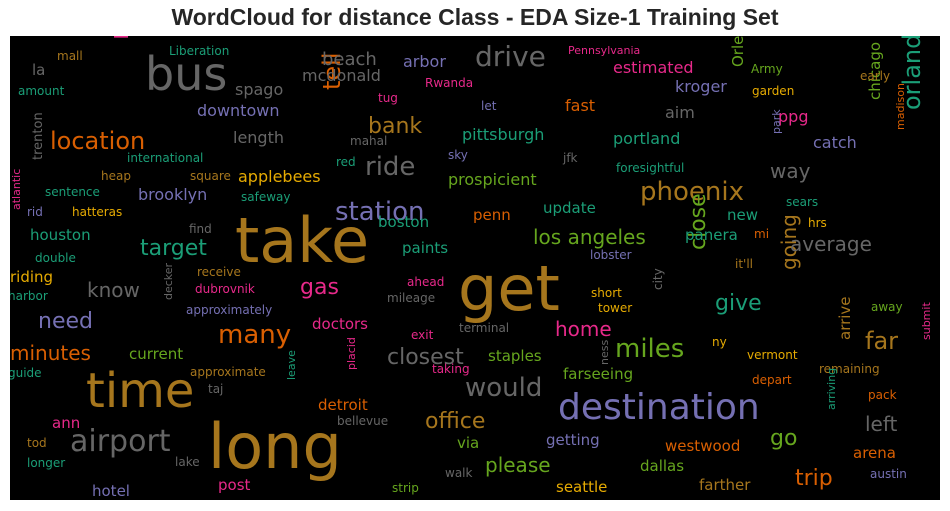 The image size is (950, 511). What do you see at coordinates (888, 474) in the screenshot?
I see `word-austin: austin` at bounding box center [888, 474].